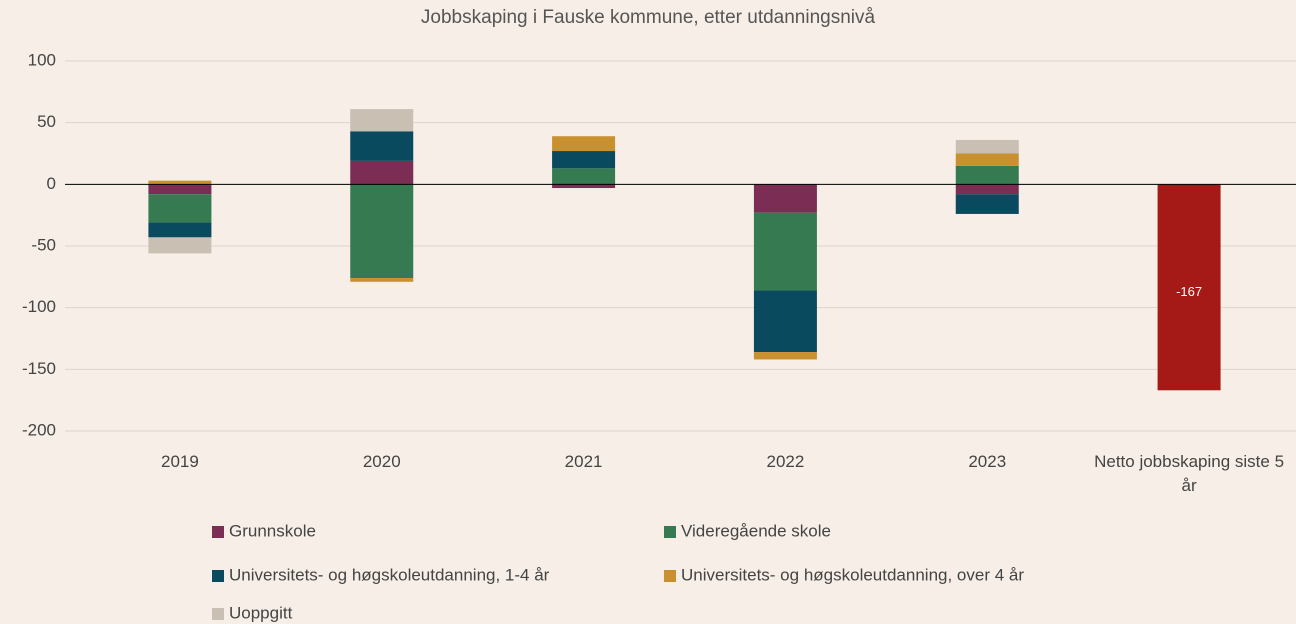 This screenshot has width=1296, height=624. Describe the element at coordinates (756, 530) in the screenshot. I see `legend-label: Videregående skole` at that location.